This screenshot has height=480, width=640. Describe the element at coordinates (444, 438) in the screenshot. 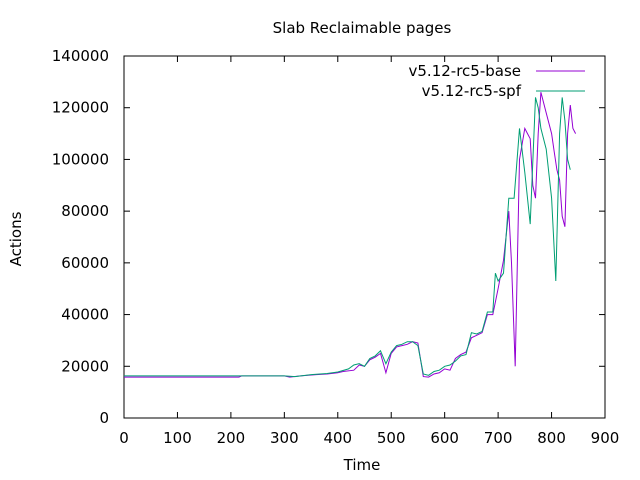

I see `x-tick-label: 600` at that location.